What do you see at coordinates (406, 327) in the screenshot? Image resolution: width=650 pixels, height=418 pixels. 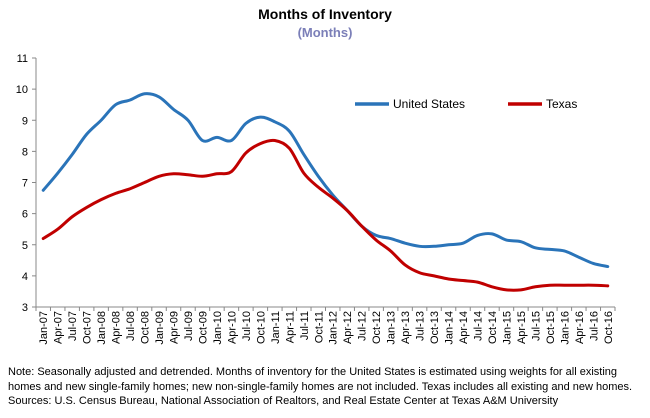 I see `x-tick-label: Apr-13` at bounding box center [406, 327].